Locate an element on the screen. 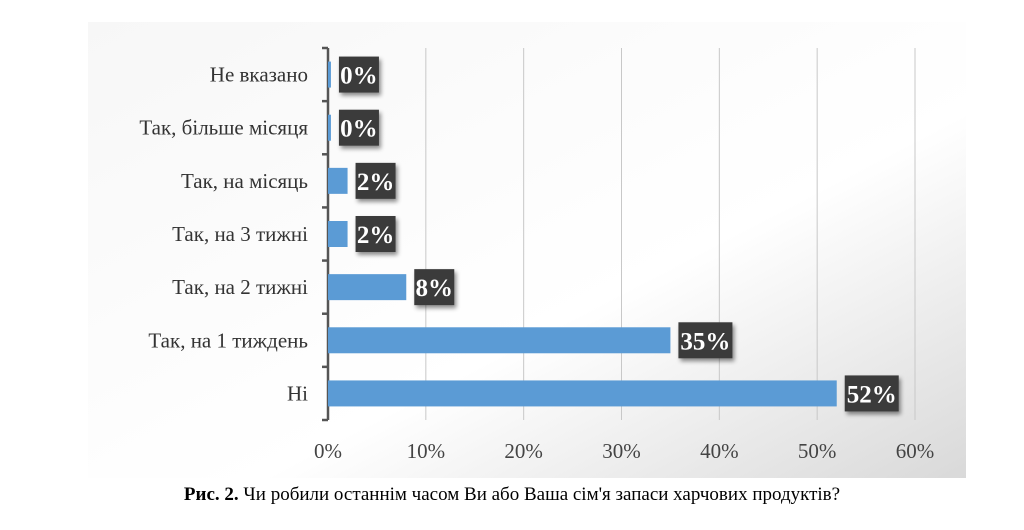 This screenshot has height=530, width=1024. x-tick-label: 60% is located at coordinates (915, 451).